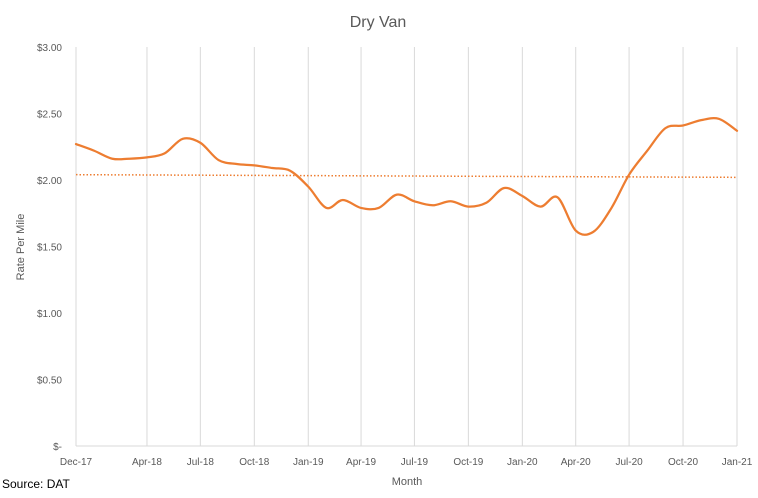 Image resolution: width=758 pixels, height=498 pixels. I want to click on source-note: Source: DAT, so click(36, 484).